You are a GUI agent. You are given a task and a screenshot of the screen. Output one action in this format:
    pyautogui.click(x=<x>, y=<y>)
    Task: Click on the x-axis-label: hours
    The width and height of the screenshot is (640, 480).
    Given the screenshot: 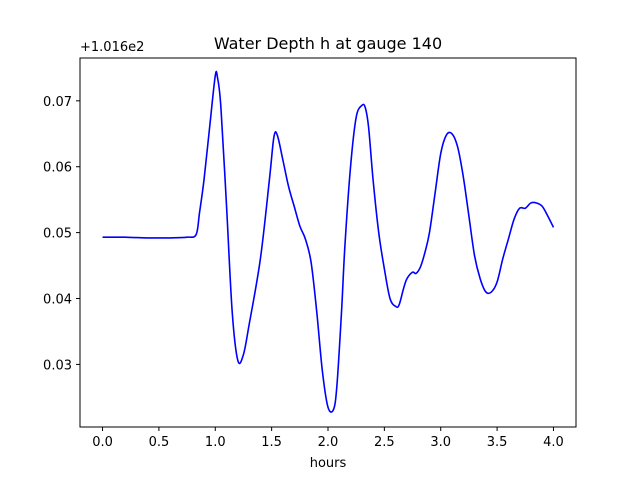 What is the action you would take?
    pyautogui.click(x=328, y=463)
    